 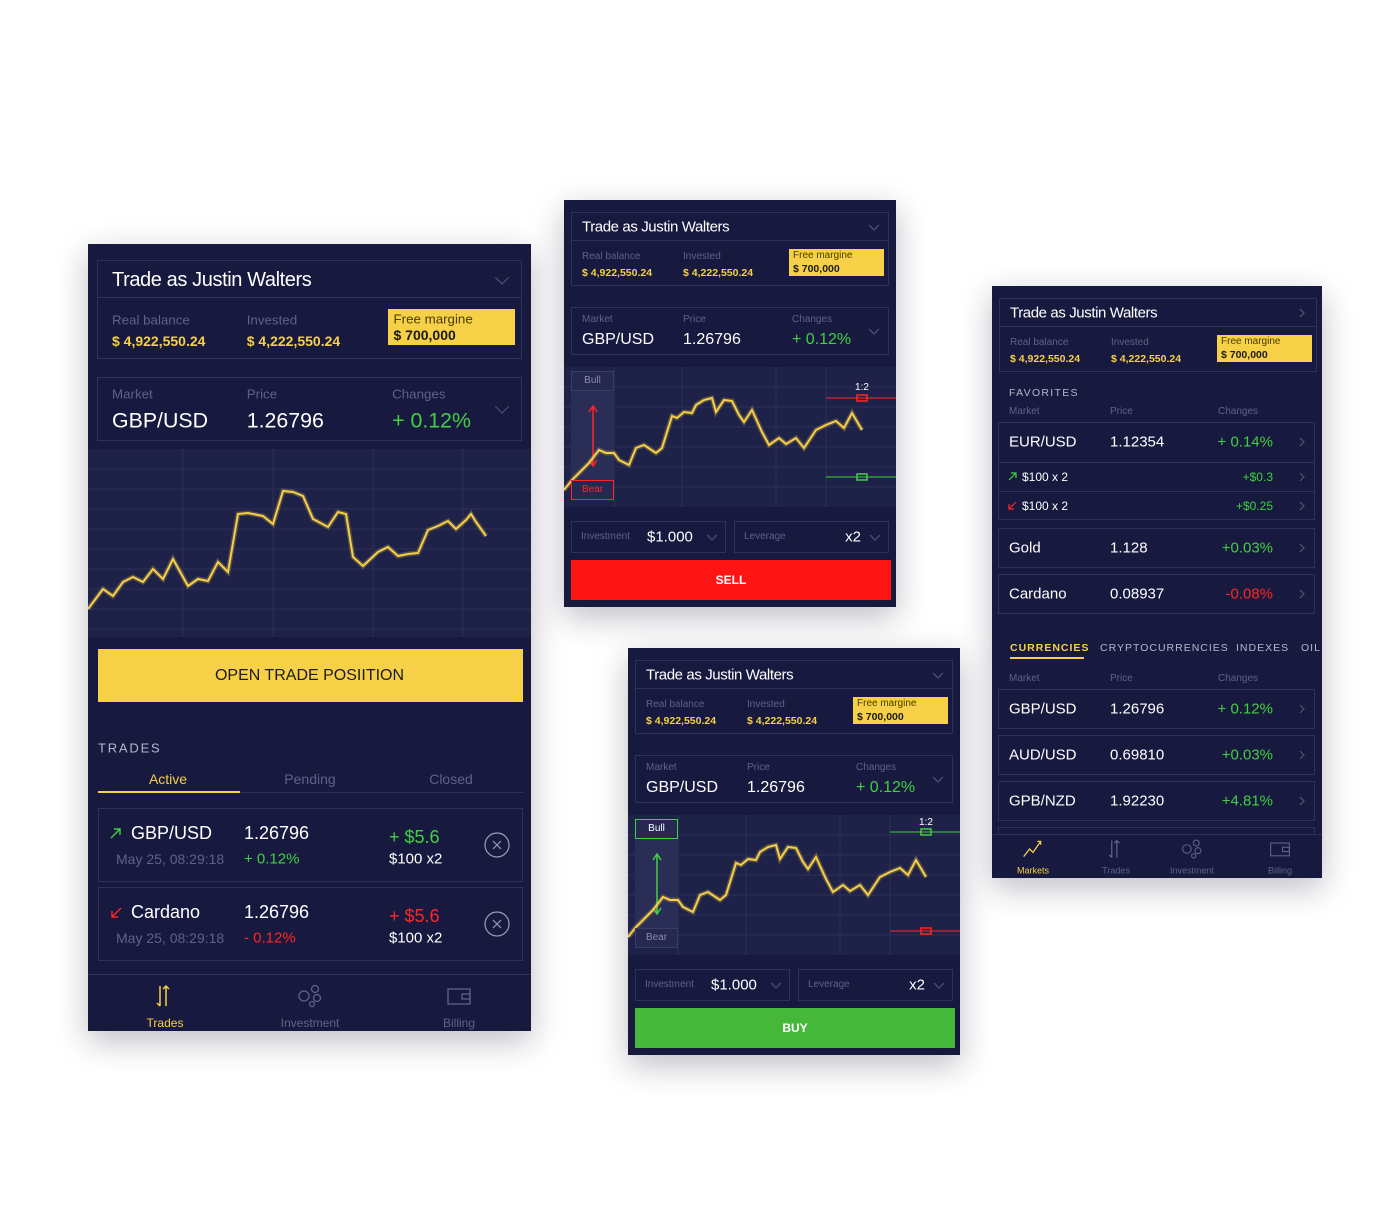 I want to click on price-label: Price, so click(x=694, y=319).